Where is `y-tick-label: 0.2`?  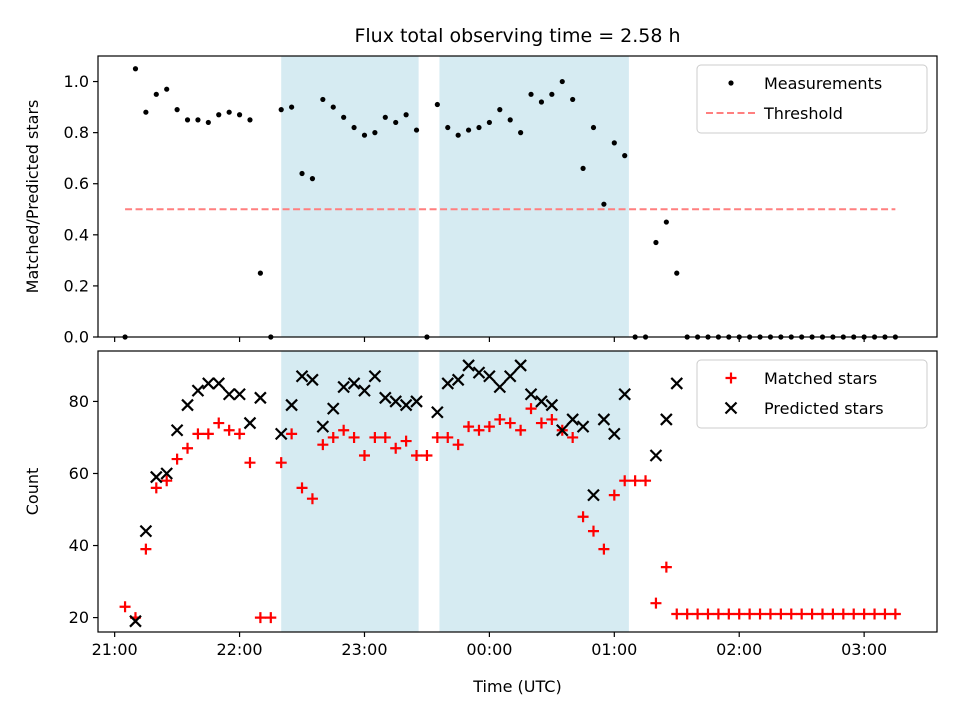 y-tick-label: 0.2 is located at coordinates (76, 285).